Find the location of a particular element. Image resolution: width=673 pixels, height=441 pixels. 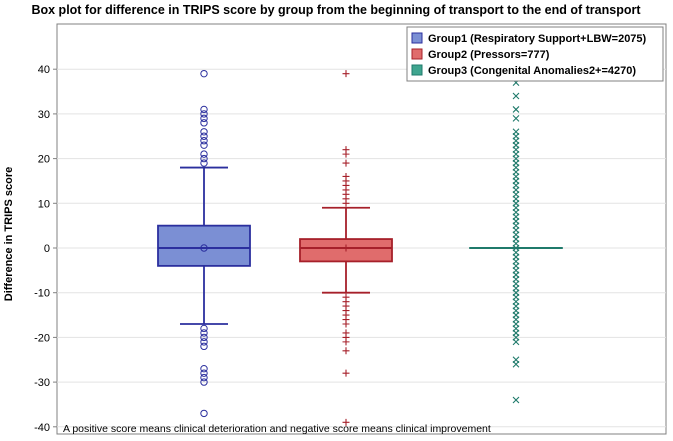

legend-label: Group2 (Pressors=777) is located at coordinates (489, 55).